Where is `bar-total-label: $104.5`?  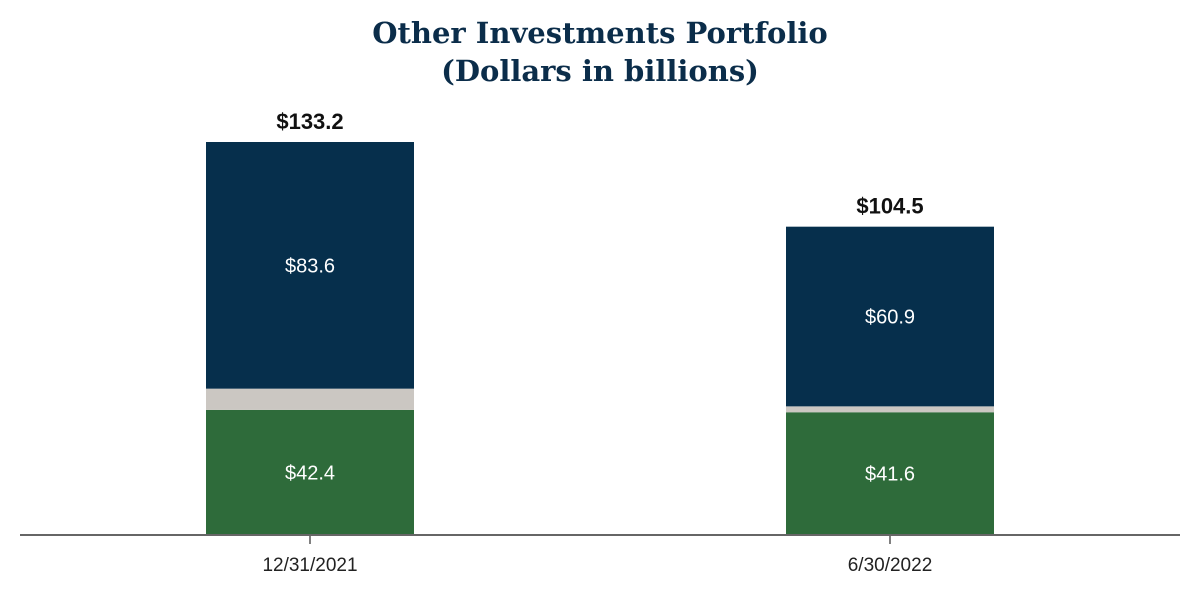 bar-total-label: $104.5 is located at coordinates (889, 206).